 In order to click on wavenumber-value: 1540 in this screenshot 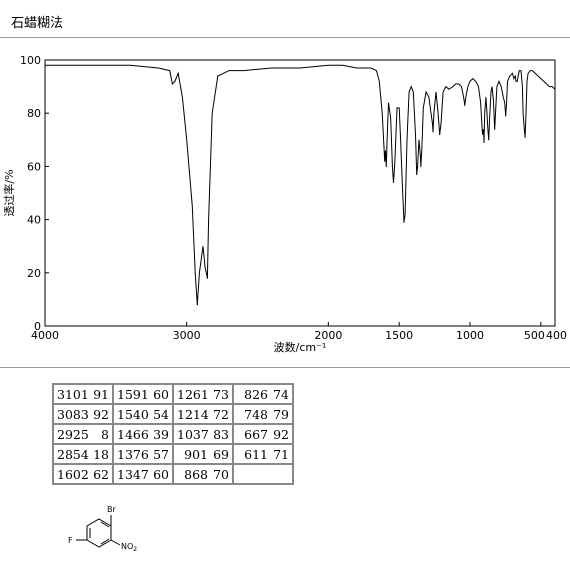, I will do `click(133, 414)`.